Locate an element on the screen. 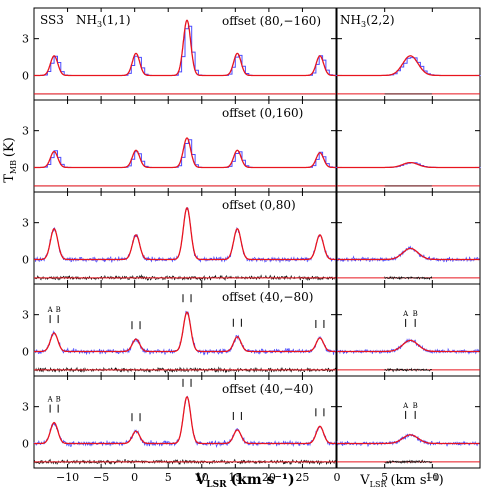 This screenshot has height=491, width=491. offset-label: offset (0,80) is located at coordinates (259, 205).